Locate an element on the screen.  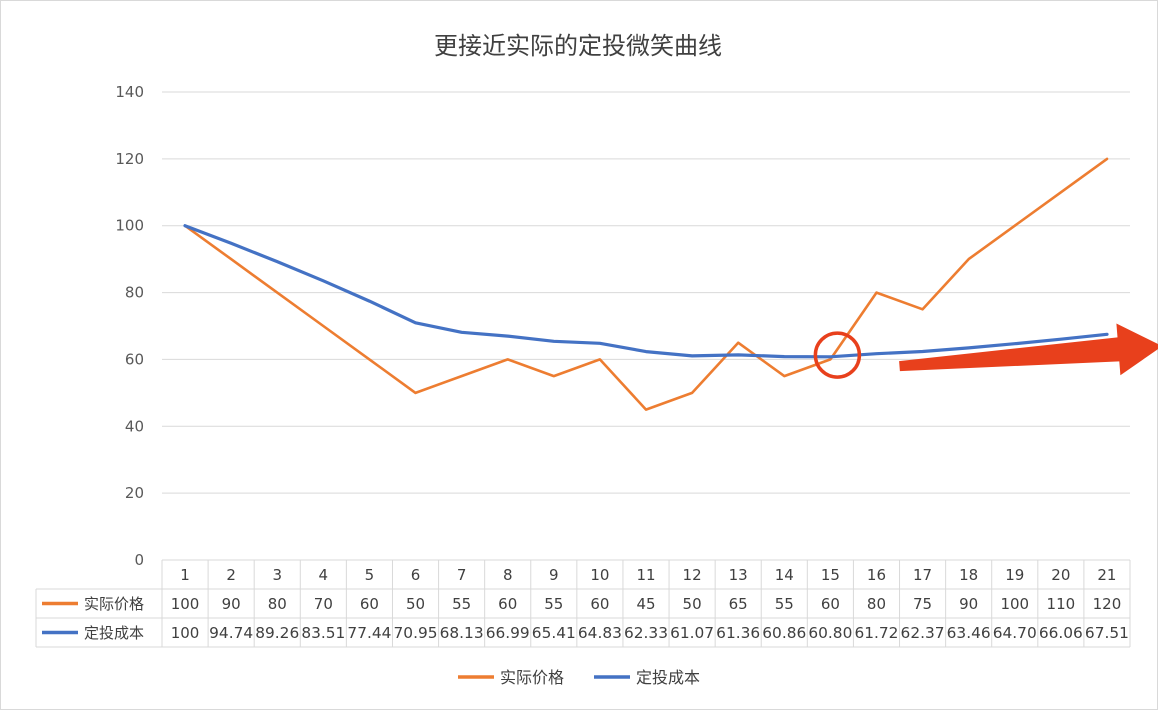
data-label: 61.36 is located at coordinates (738, 633).